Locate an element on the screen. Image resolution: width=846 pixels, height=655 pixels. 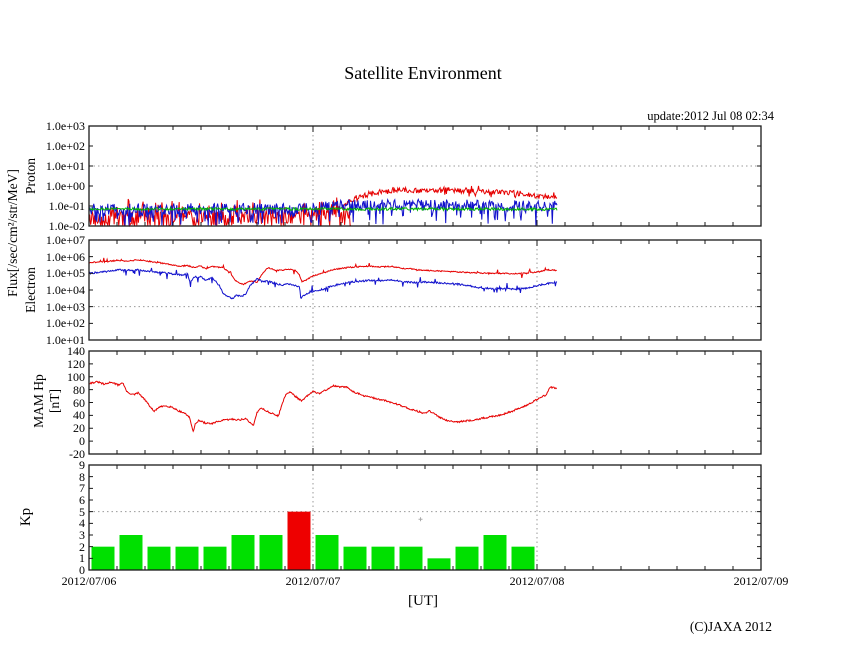
proton-y-tick-label: 1.0e+00 is located at coordinates (65, 186).